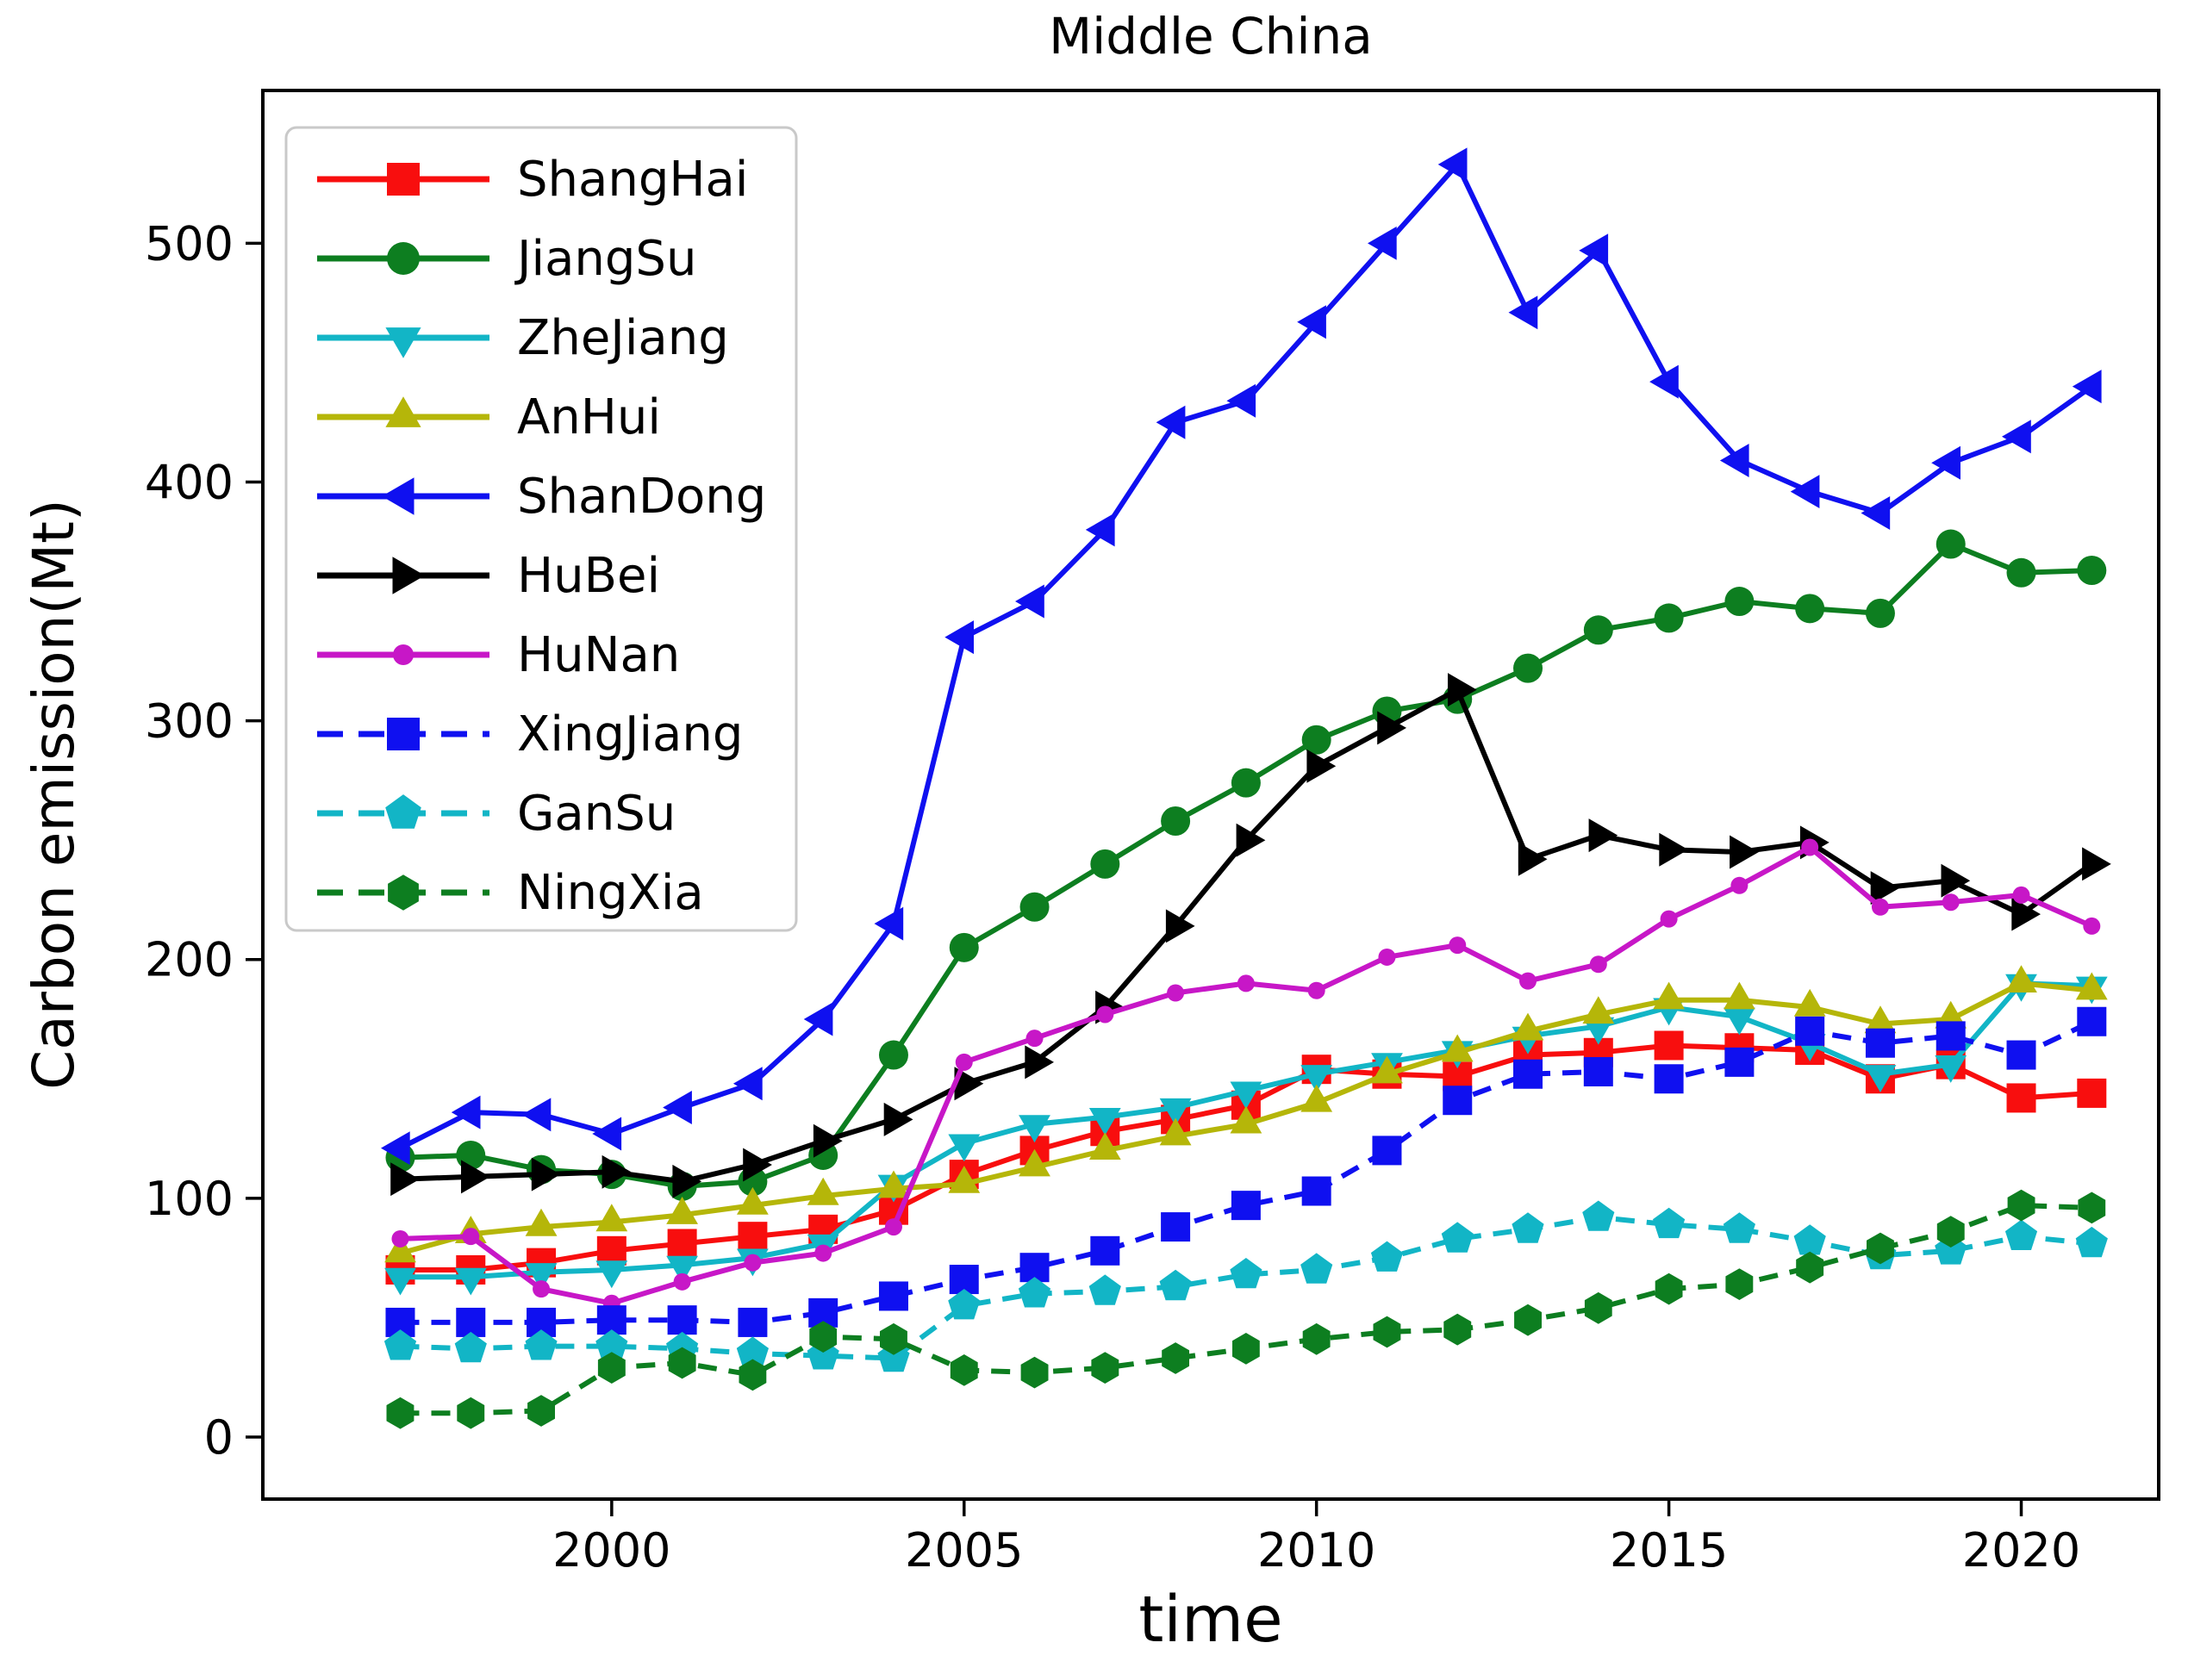 Image resolution: width=2188 pixels, height=1680 pixels. I want to click on data-point-NingXia-2018, so click(1881, 1249).